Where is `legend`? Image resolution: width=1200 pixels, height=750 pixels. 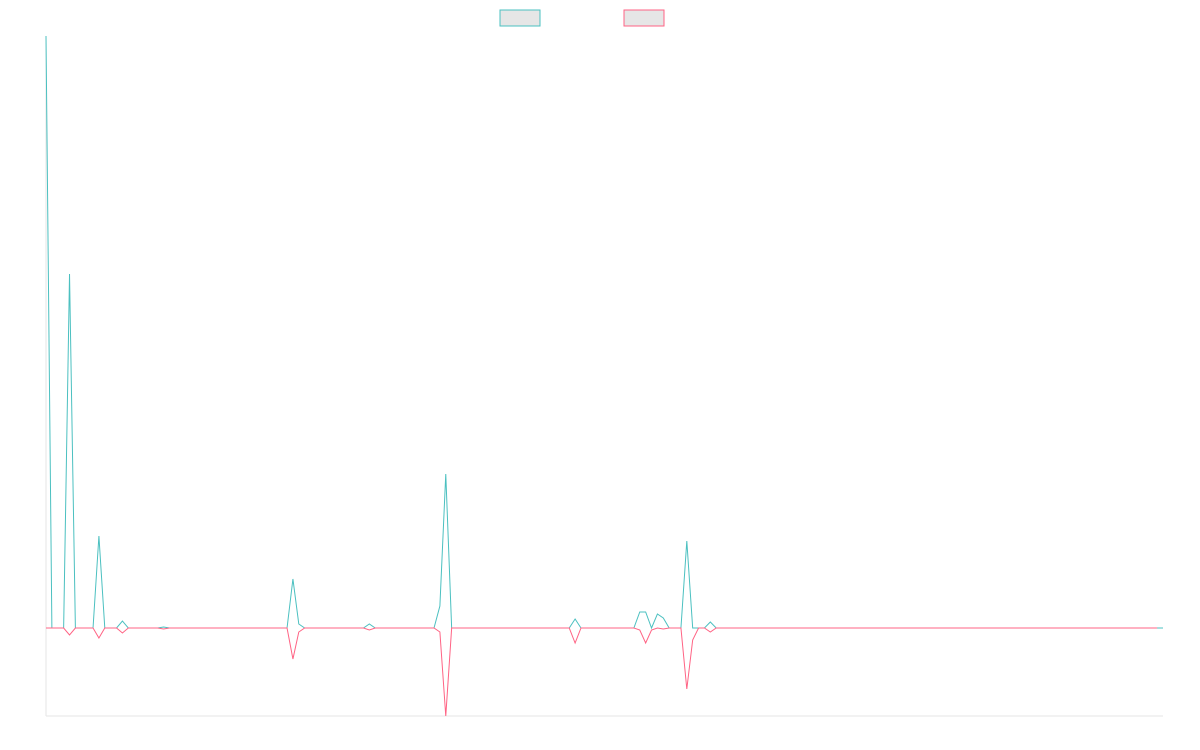
legend is located at coordinates (582, 18).